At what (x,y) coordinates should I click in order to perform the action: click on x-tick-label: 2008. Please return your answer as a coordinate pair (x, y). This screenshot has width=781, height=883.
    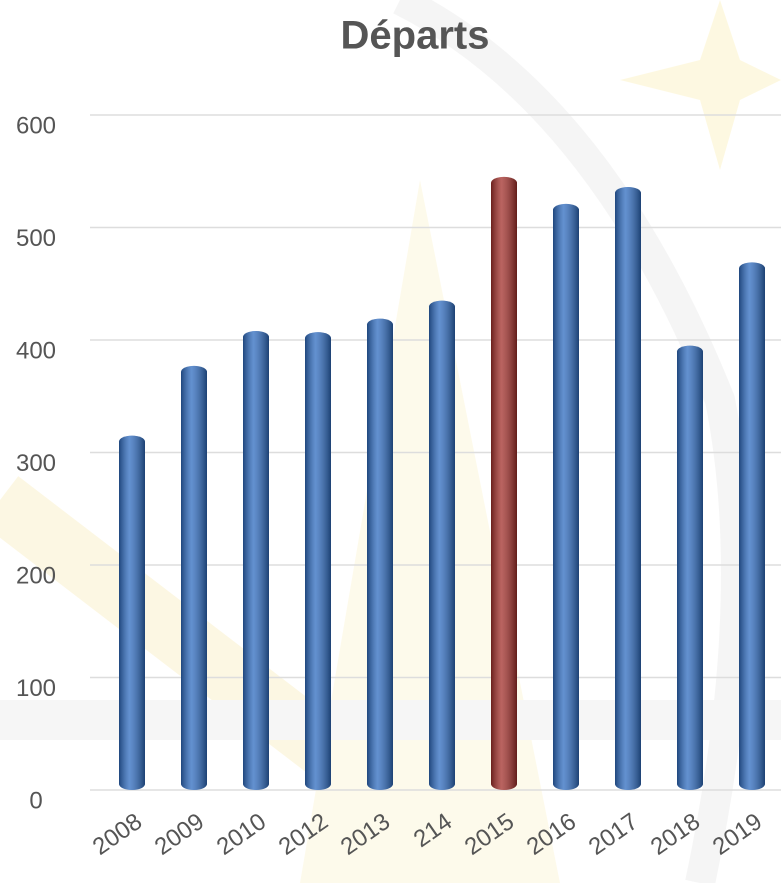
    Looking at the image, I should click on (117, 834).